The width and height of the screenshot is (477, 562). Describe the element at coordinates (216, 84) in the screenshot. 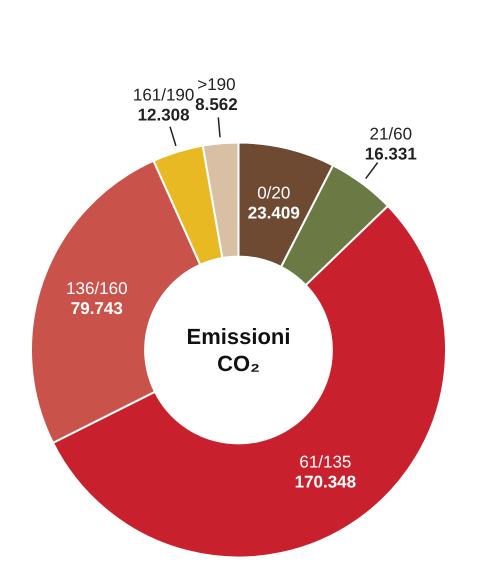

I see `slice-label: >190` at that location.